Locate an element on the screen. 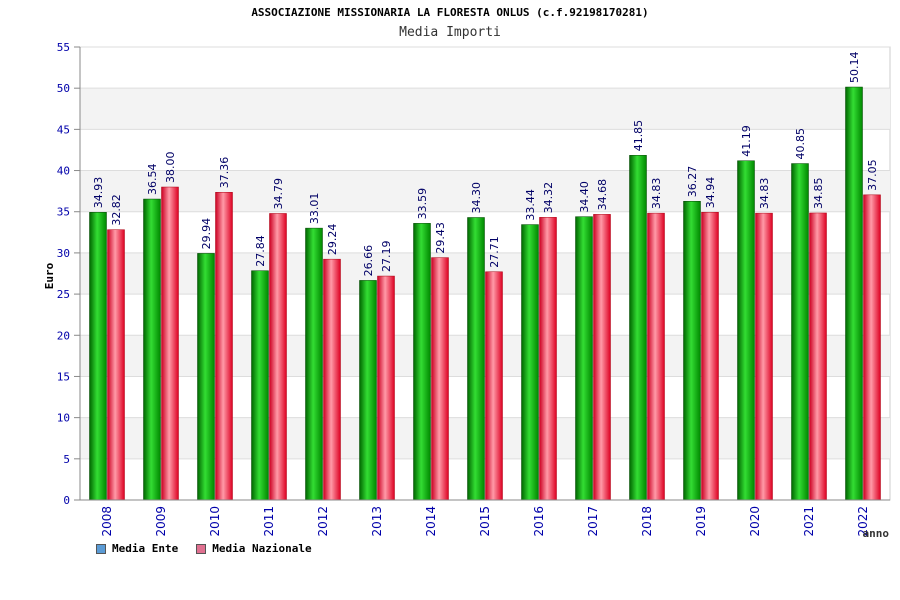 The width and height of the screenshot is (900, 600). y-tick-label: 50 is located at coordinates (63, 88).